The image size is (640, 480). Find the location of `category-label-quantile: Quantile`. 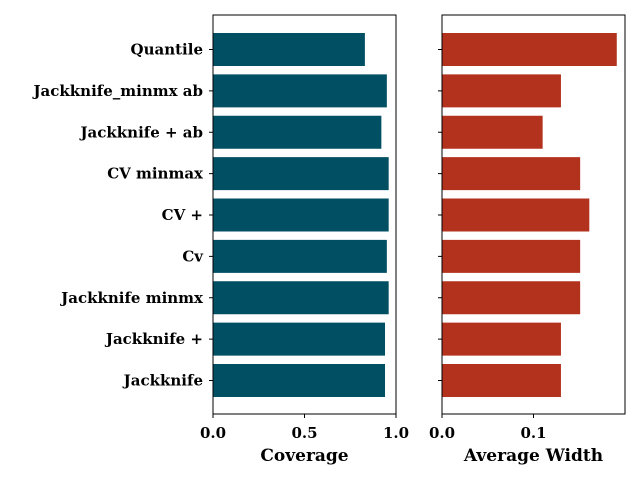

category-label-quantile: Quantile is located at coordinates (167, 50).